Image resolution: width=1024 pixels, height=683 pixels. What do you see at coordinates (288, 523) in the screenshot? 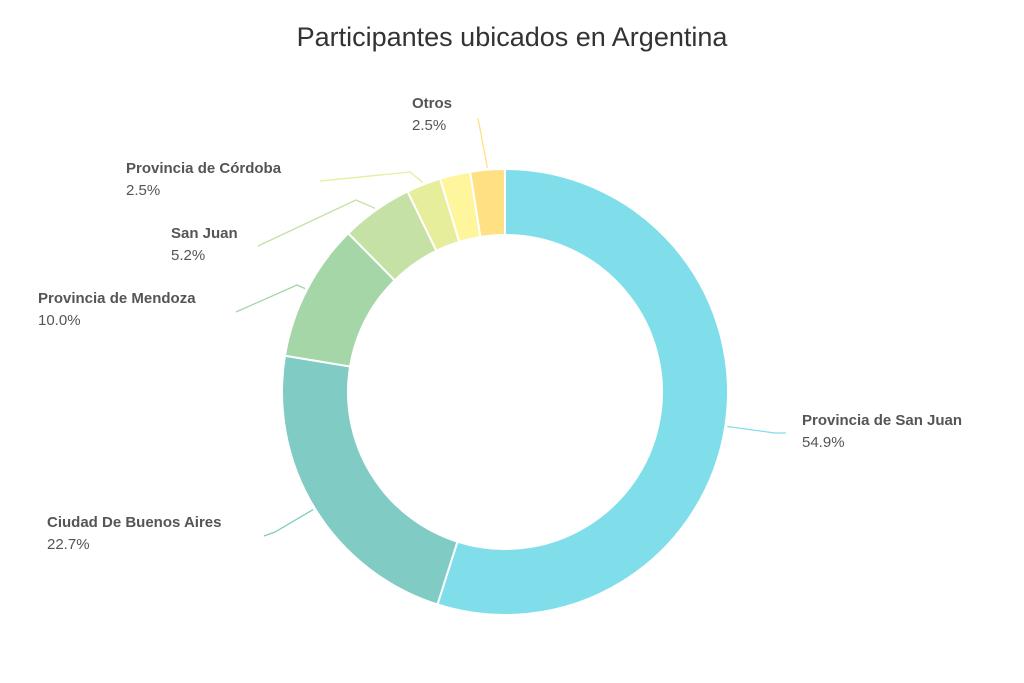
I see `connector-ciudad-de-buenos-aires` at bounding box center [288, 523].